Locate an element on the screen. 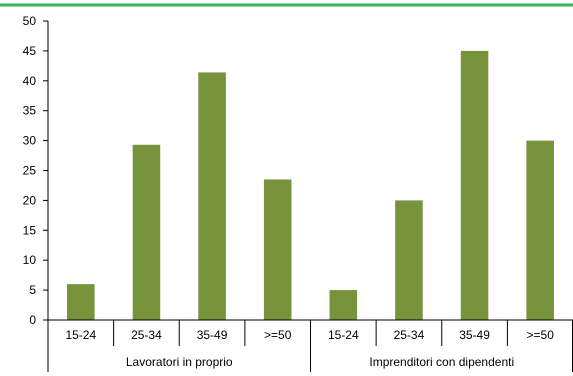 Image resolution: width=573 pixels, height=376 pixels. x-group-label: Imprenditori con dipendenti is located at coordinates (441, 362).